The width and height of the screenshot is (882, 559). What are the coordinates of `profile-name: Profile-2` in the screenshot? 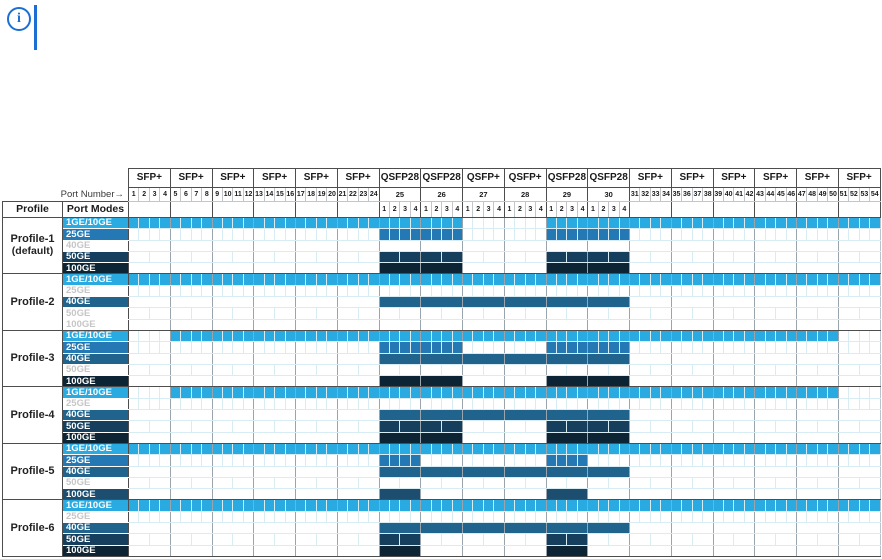 It's located at (32, 302).